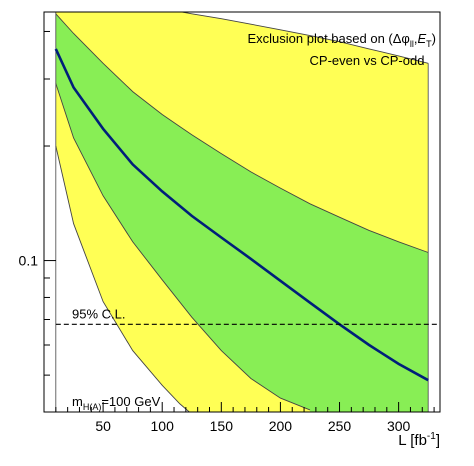 The height and width of the screenshot is (466, 474). I want to click on plus-2sigma-line, so click(304, 38).